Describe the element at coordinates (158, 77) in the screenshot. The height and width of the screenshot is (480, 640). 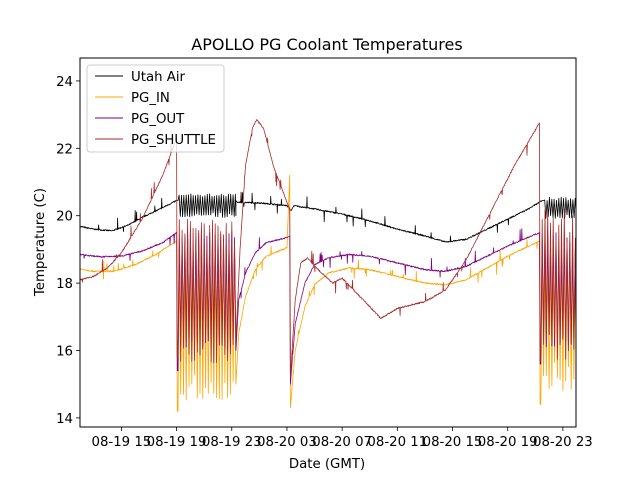
I see `legend-label: Utah Air` at that location.